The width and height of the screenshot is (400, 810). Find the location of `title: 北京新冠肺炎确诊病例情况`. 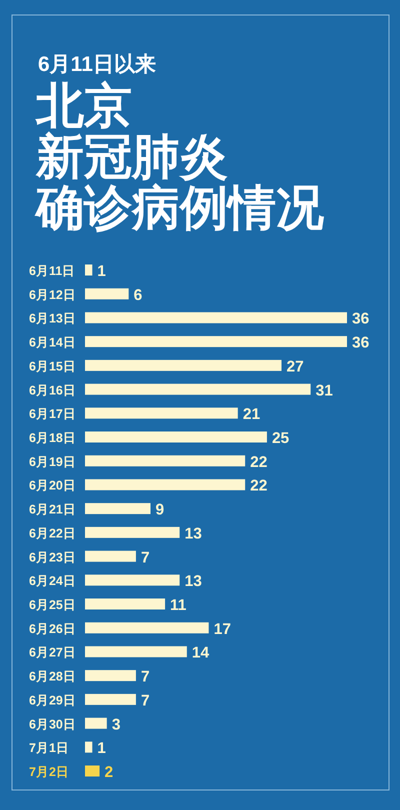

title: 北京新冠肺炎确诊病例情况 is located at coordinates (180, 157).